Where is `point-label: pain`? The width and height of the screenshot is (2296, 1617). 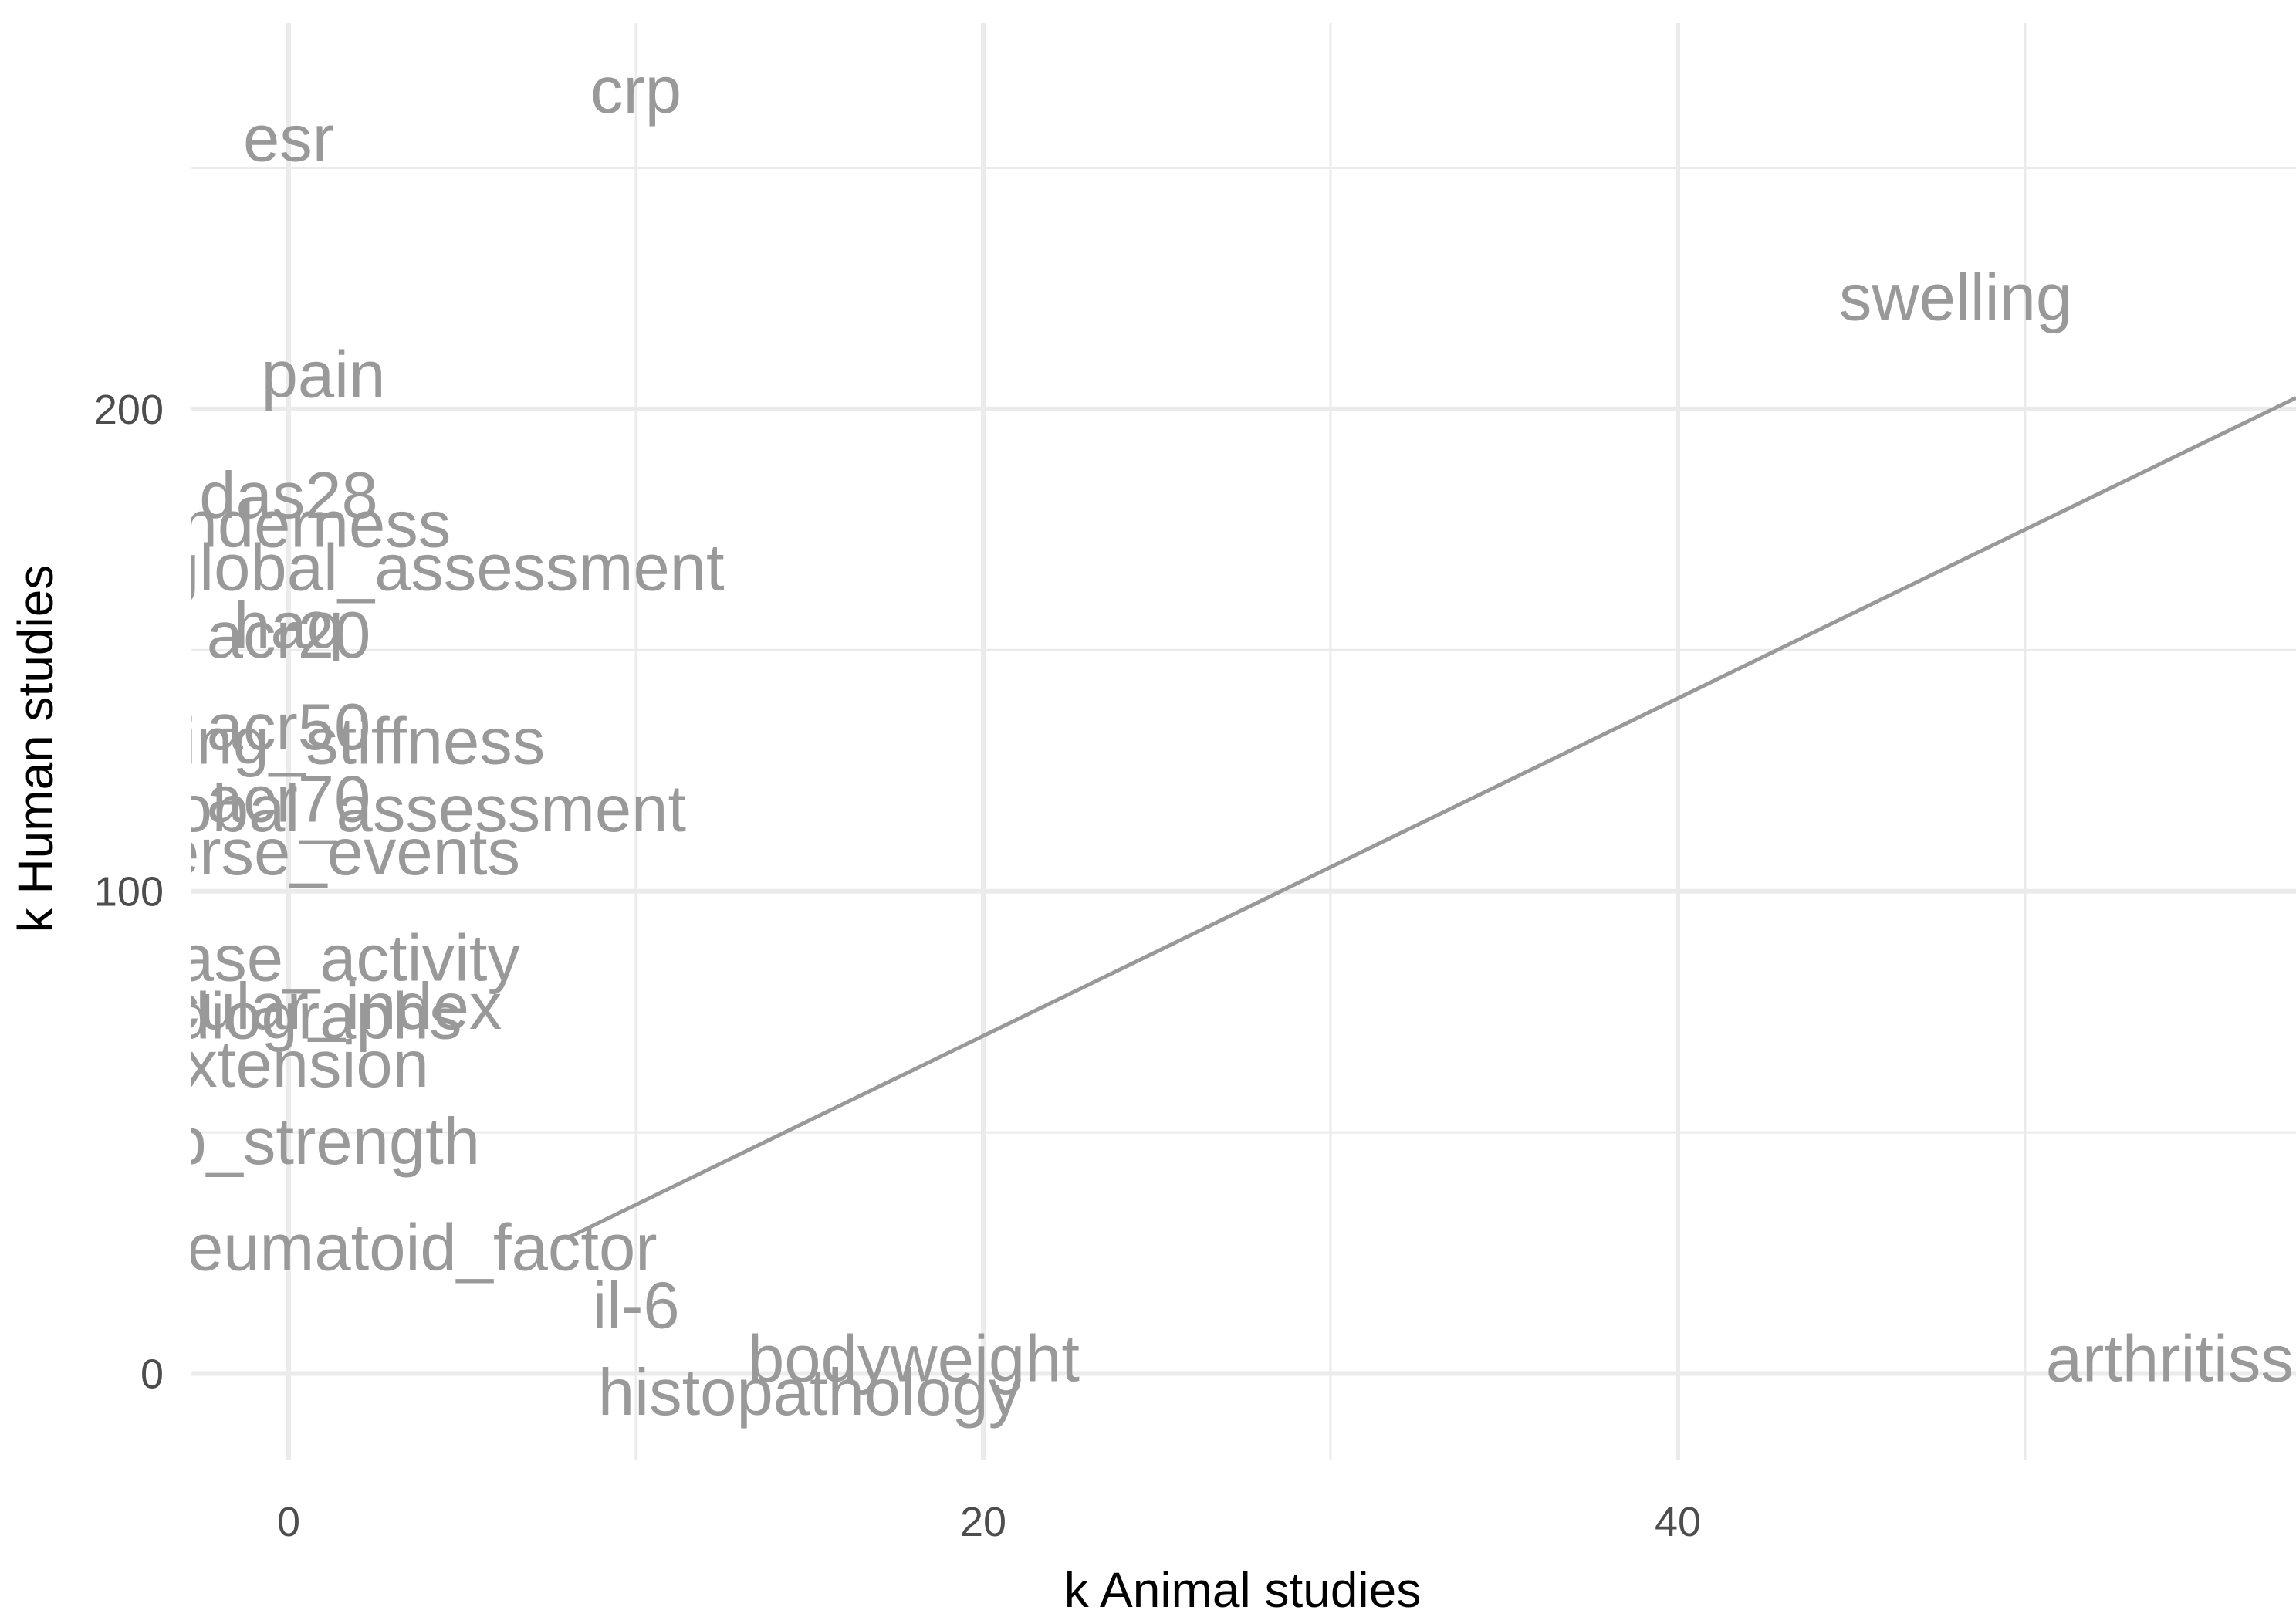 point-label: pain is located at coordinates (324, 375).